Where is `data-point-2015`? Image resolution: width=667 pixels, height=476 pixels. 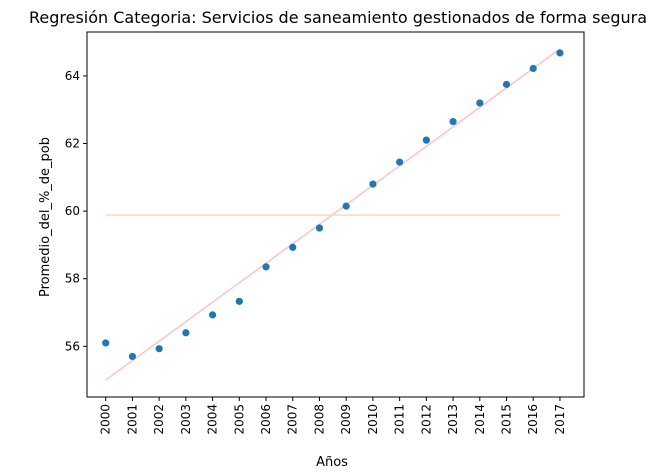 data-point-2015 is located at coordinates (506, 84).